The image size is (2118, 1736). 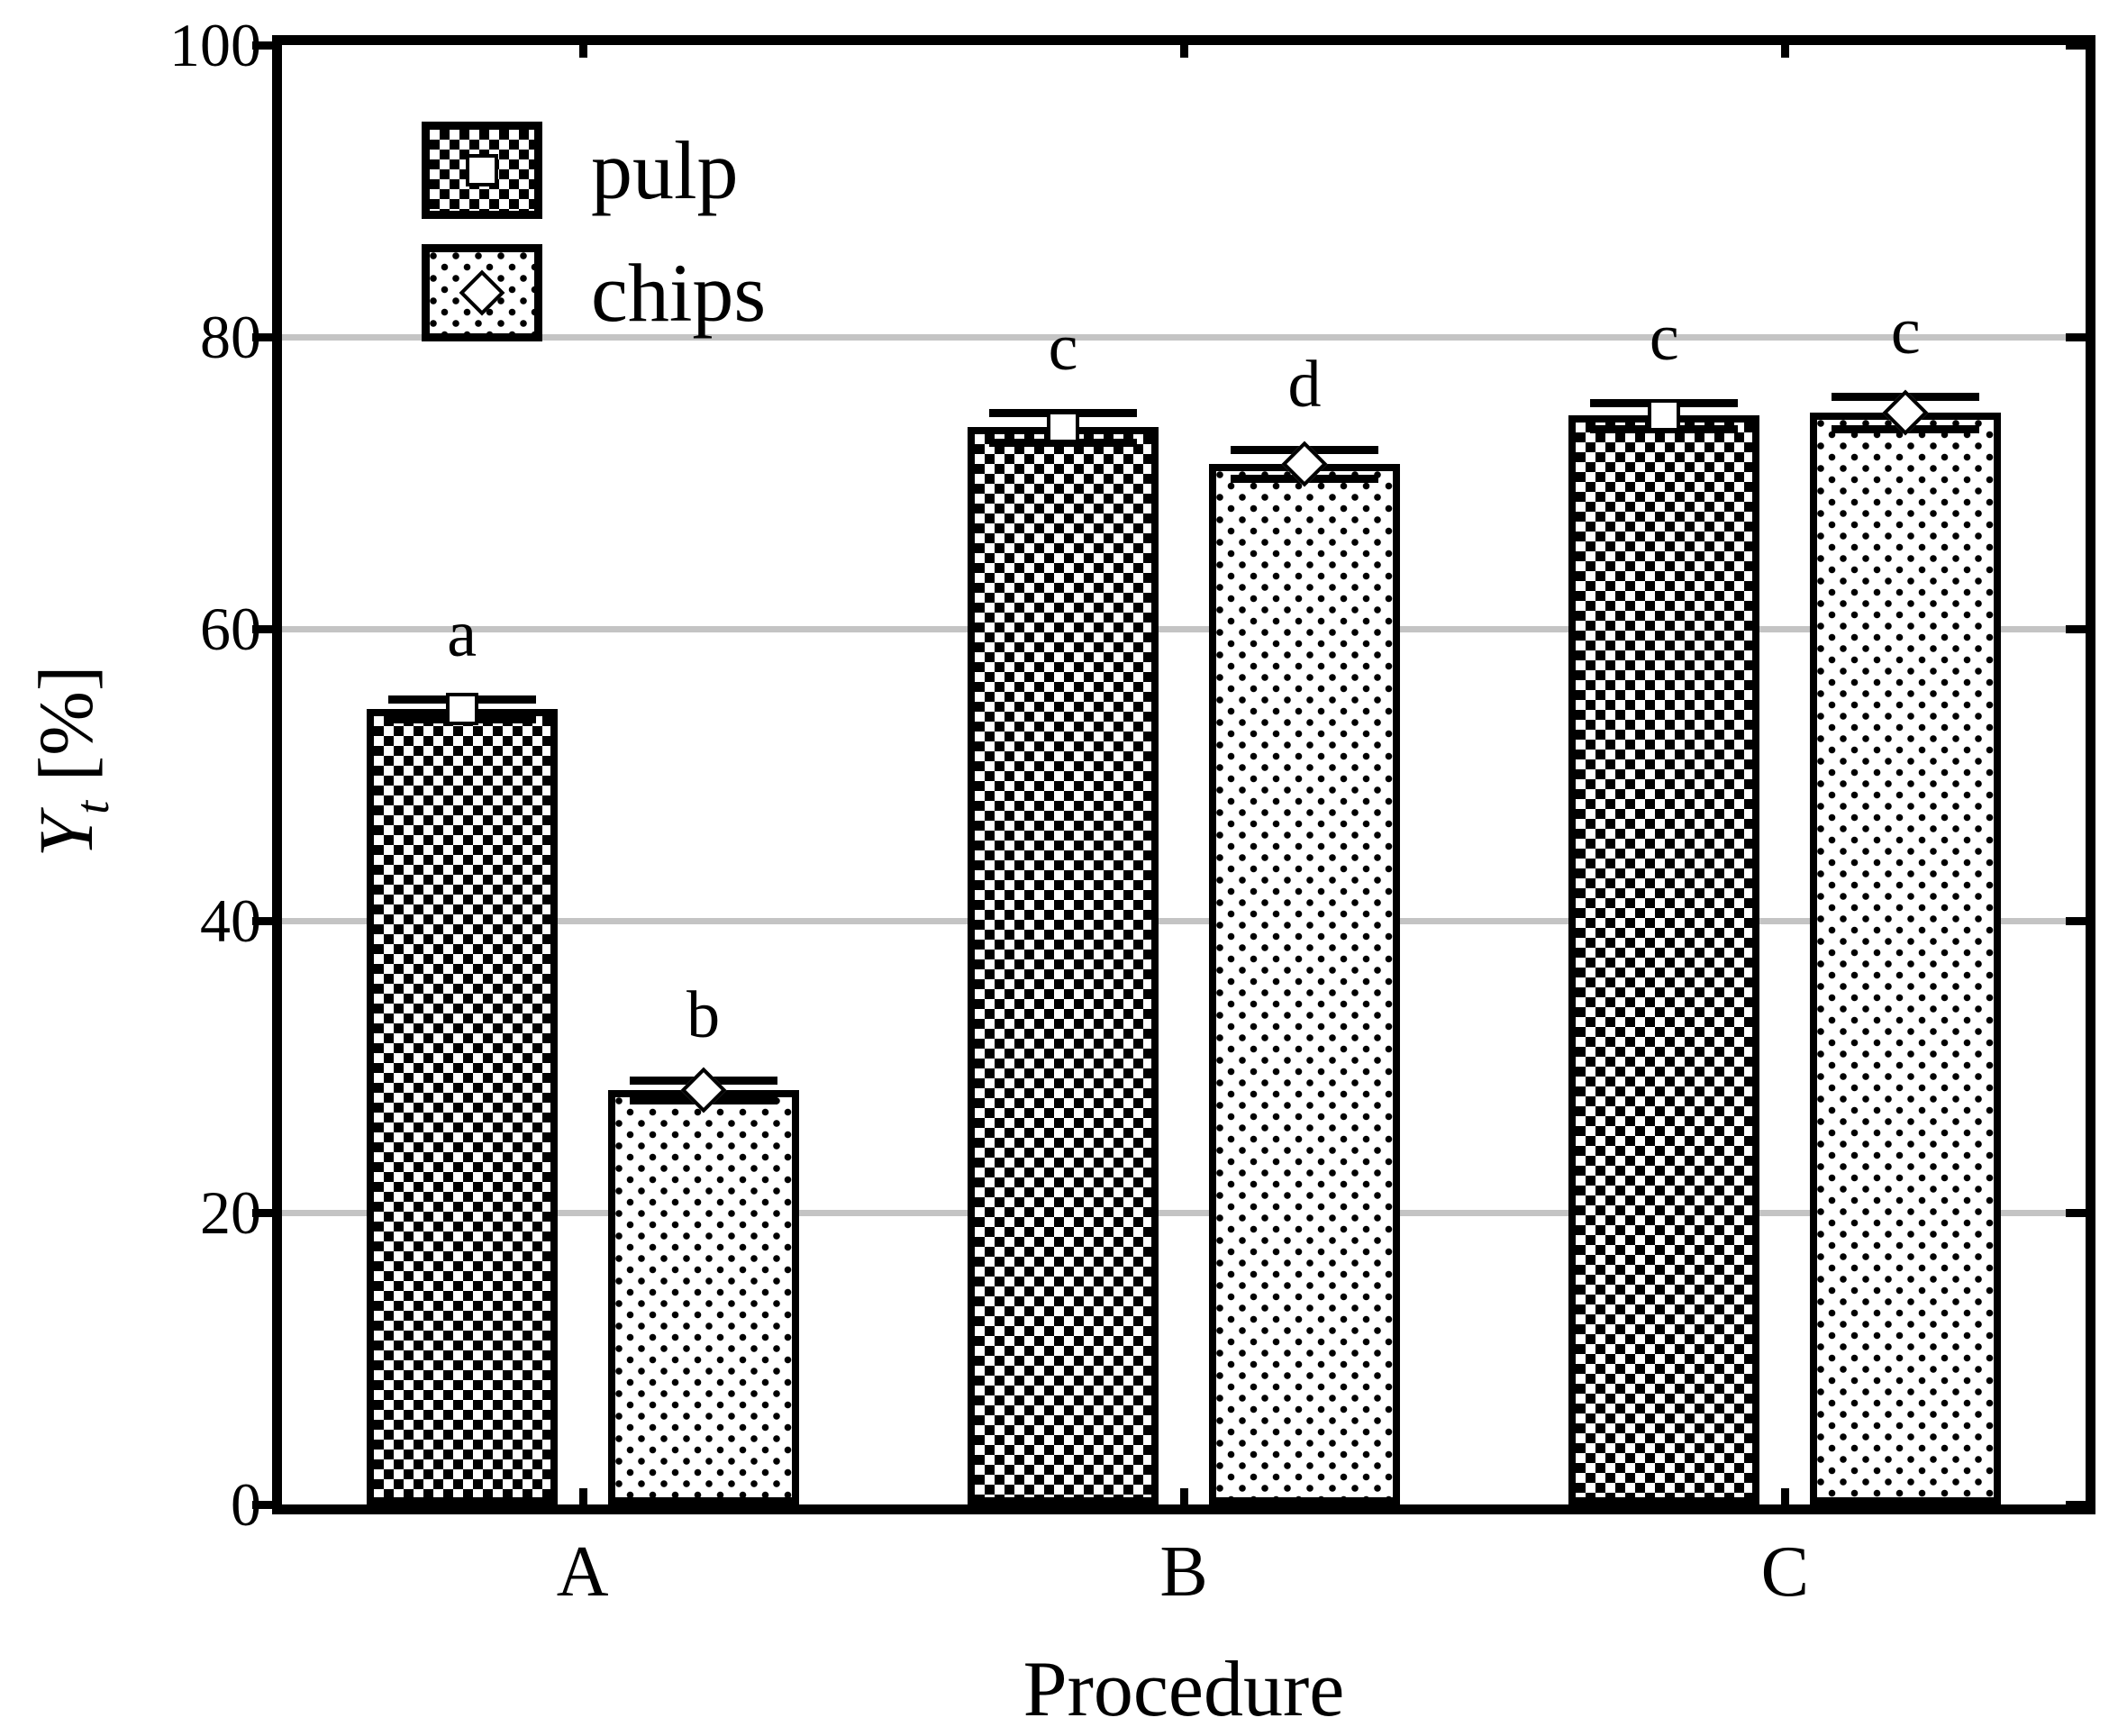 I want to click on x-axis-tick-bottom-B, so click(x=1184, y=1496).